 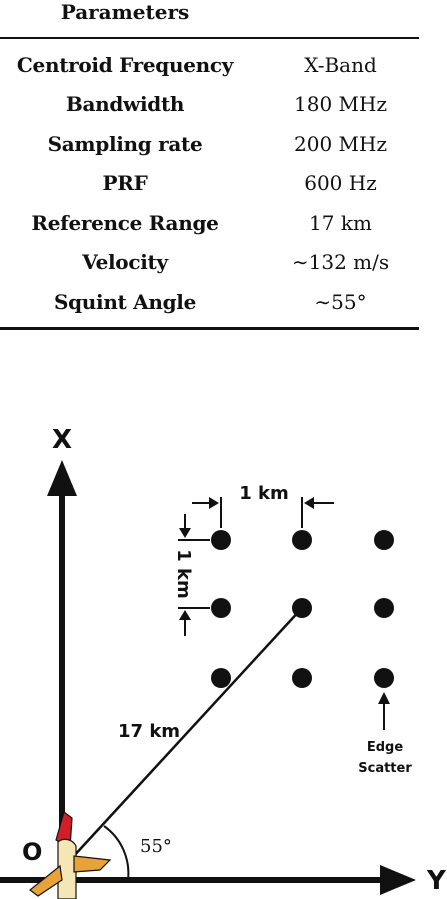 What do you see at coordinates (263, 512) in the screenshot?
I see `horizontal-spacing-dimension` at bounding box center [263, 512].